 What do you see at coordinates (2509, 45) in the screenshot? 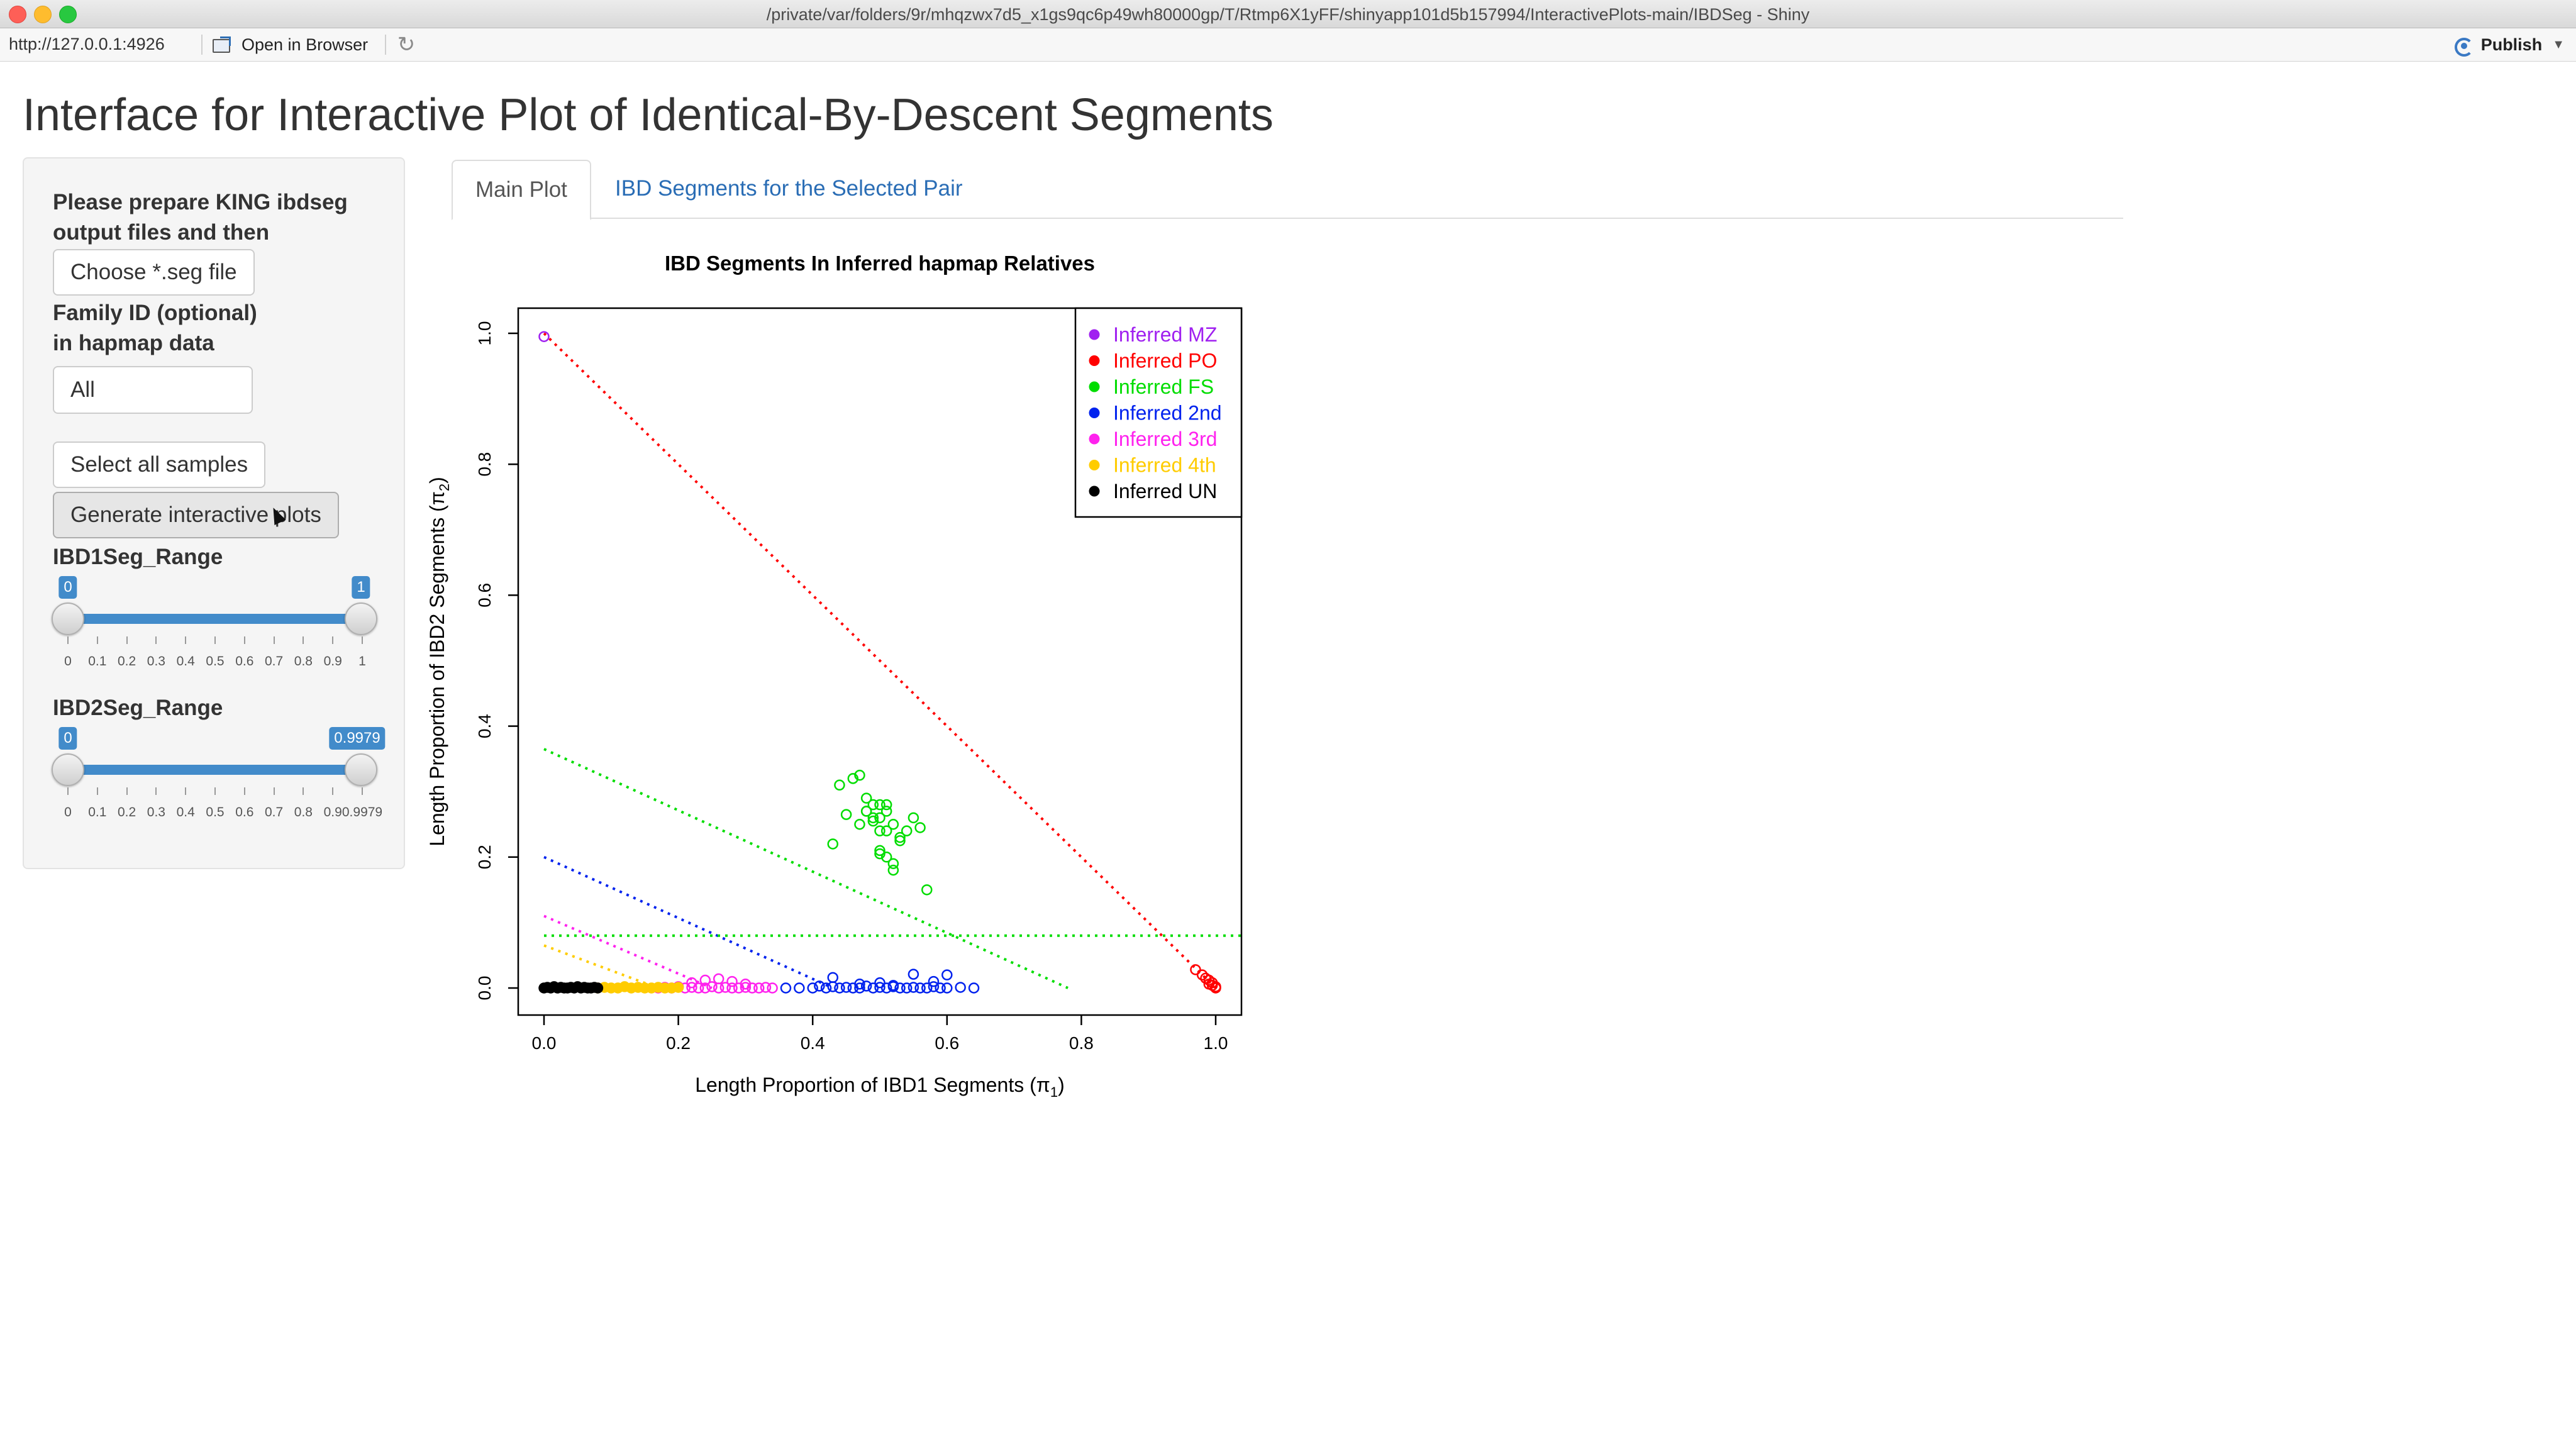
I see `publish-button: Publish ▼` at bounding box center [2509, 45].